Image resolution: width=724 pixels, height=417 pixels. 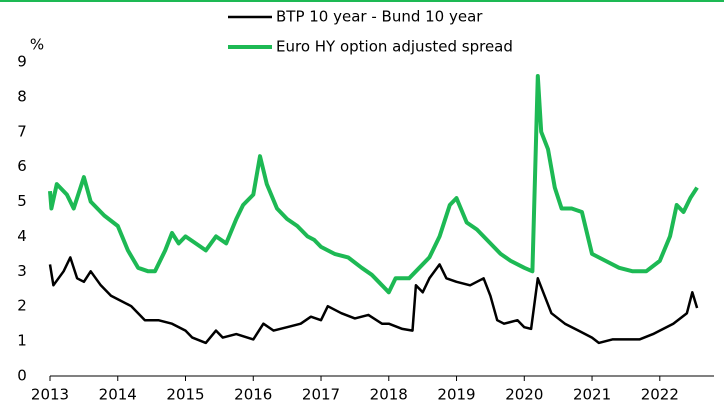 What do you see at coordinates (524, 395) in the screenshot?
I see `x-tick-label: 2020` at bounding box center [524, 395].